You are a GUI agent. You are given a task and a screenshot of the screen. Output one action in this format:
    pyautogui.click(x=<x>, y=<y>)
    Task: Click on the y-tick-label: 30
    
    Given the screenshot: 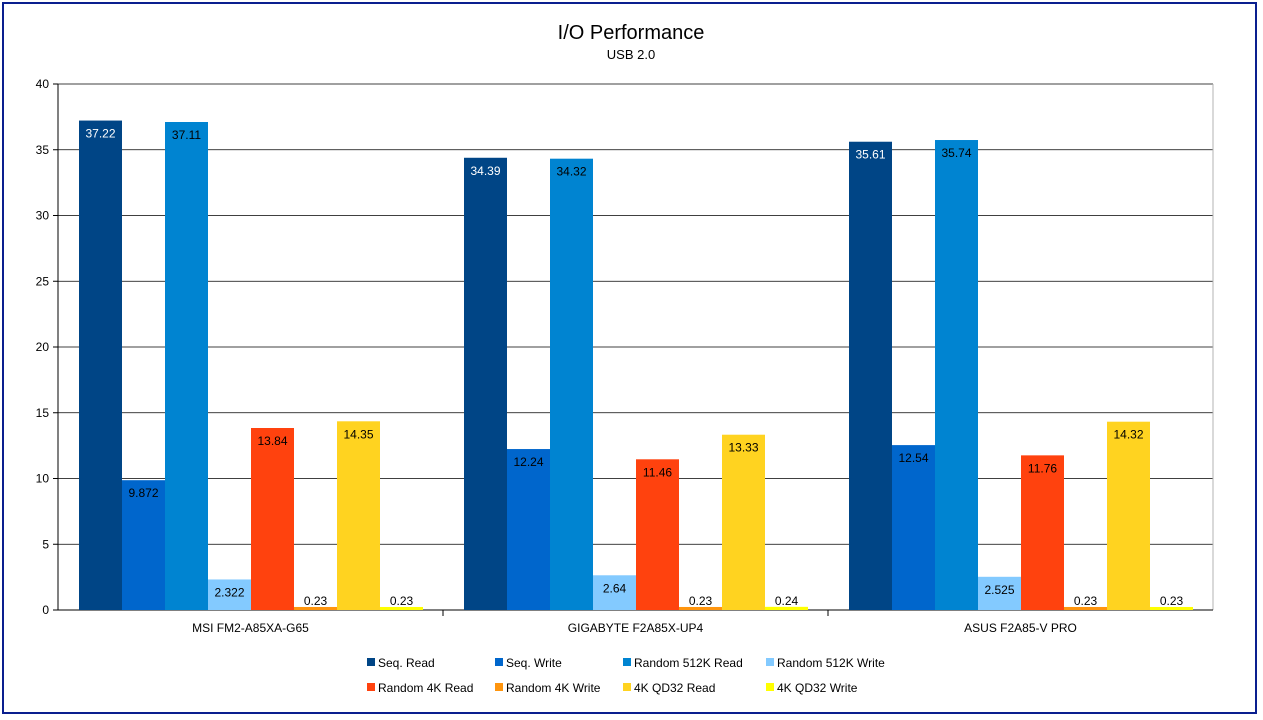 What is the action you would take?
    pyautogui.click(x=43, y=216)
    